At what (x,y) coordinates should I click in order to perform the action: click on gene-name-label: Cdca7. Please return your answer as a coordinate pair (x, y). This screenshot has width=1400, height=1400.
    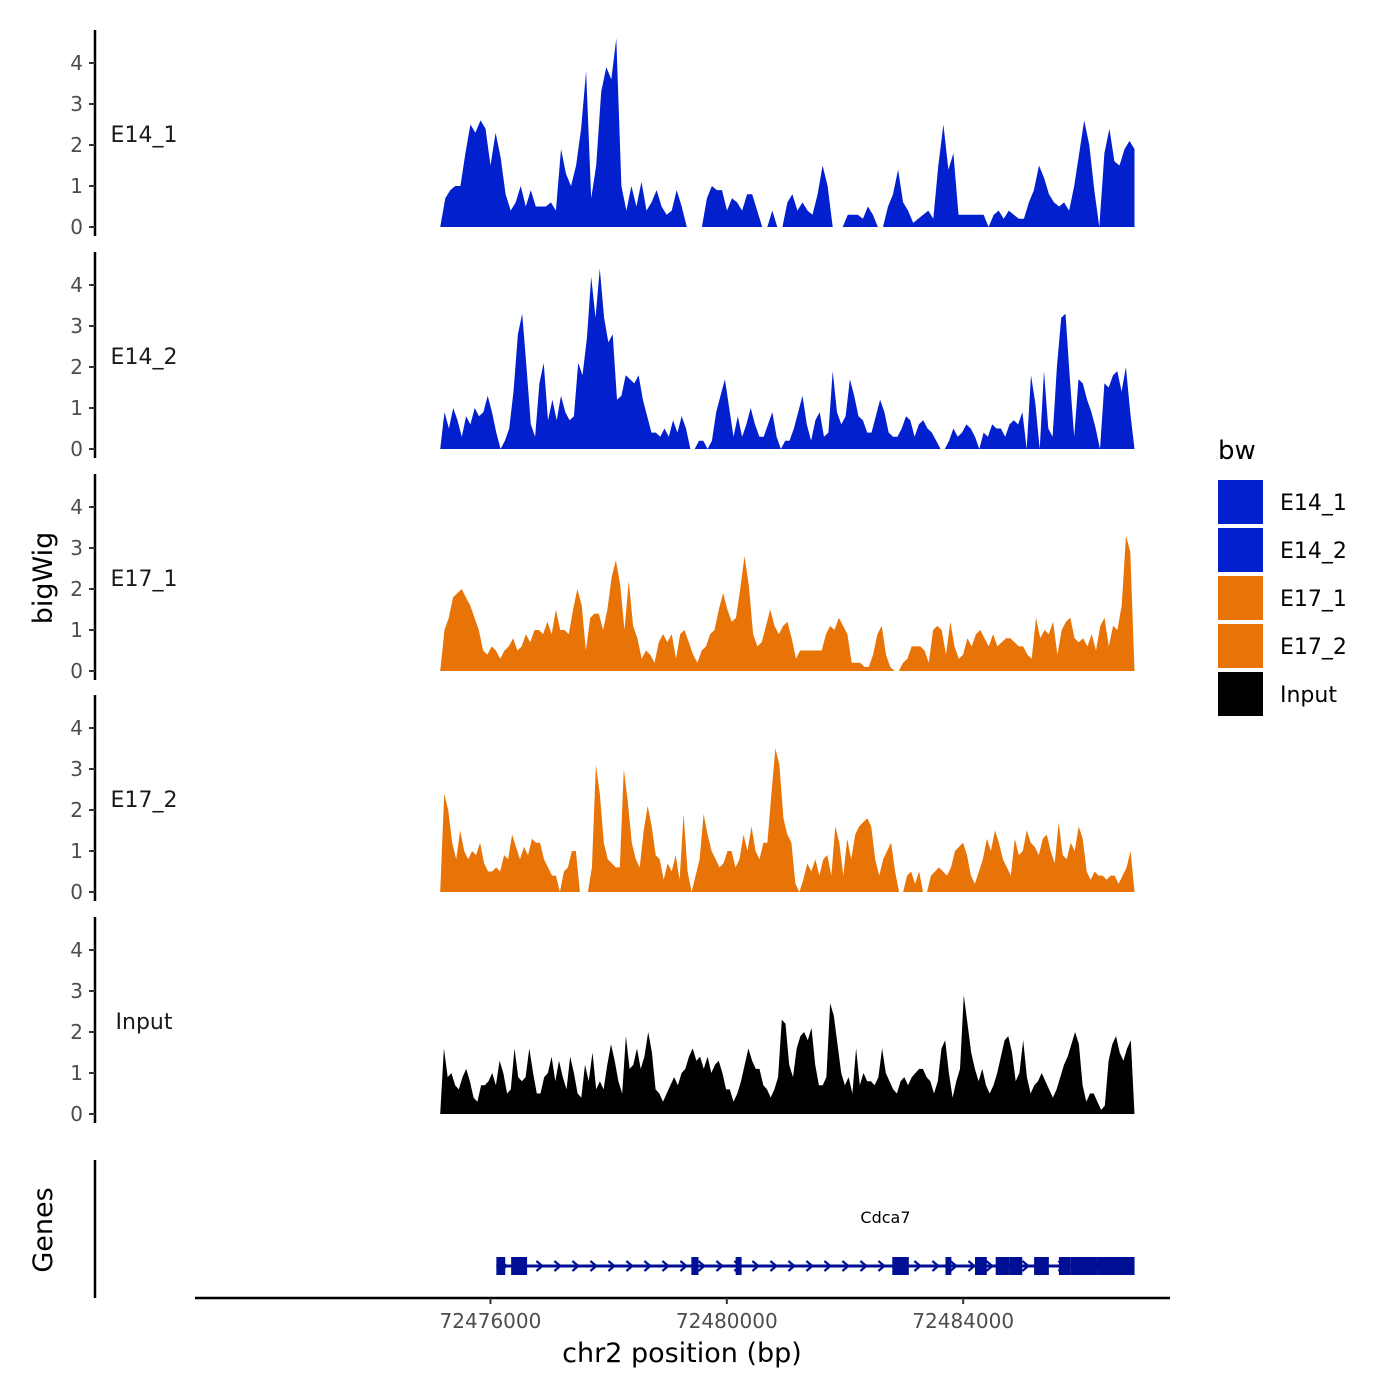
    Looking at the image, I should click on (885, 1217).